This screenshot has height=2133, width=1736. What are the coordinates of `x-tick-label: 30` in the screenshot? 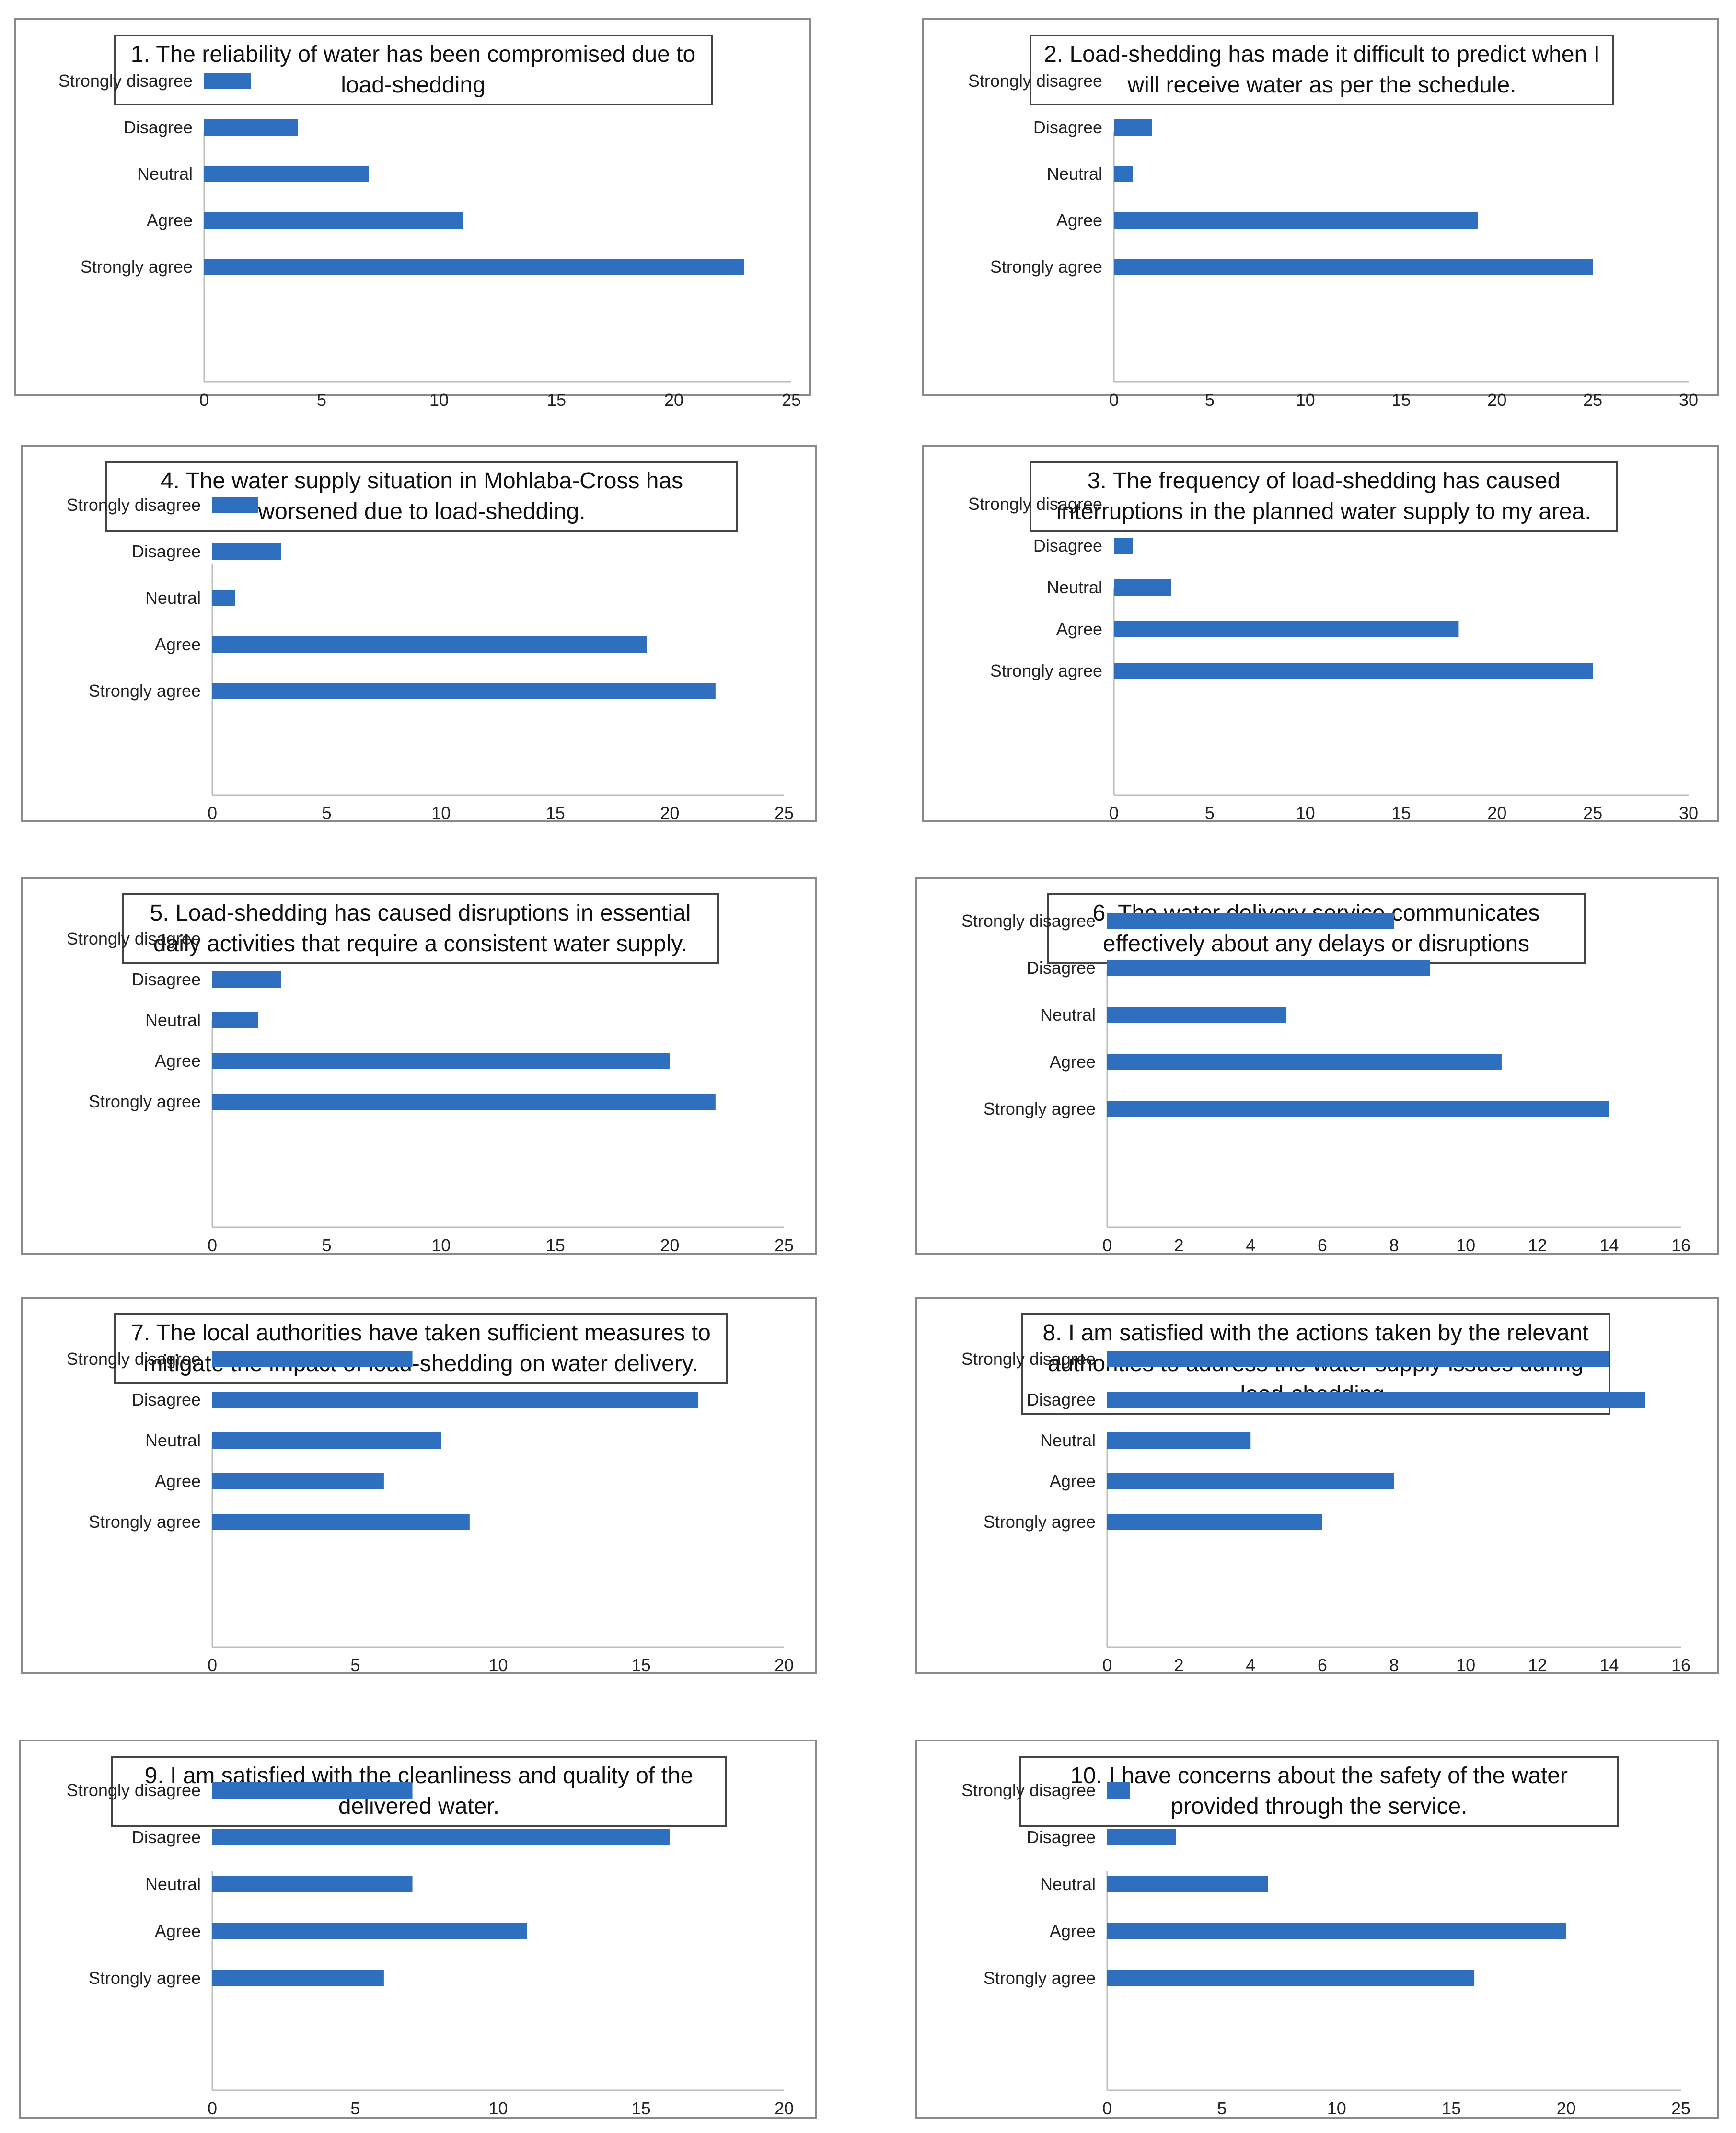 It's located at (1688, 813).